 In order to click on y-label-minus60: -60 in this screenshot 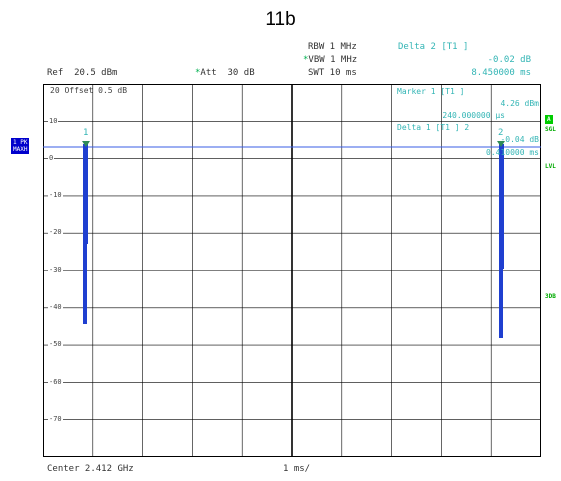, I will do `click(55, 382)`.